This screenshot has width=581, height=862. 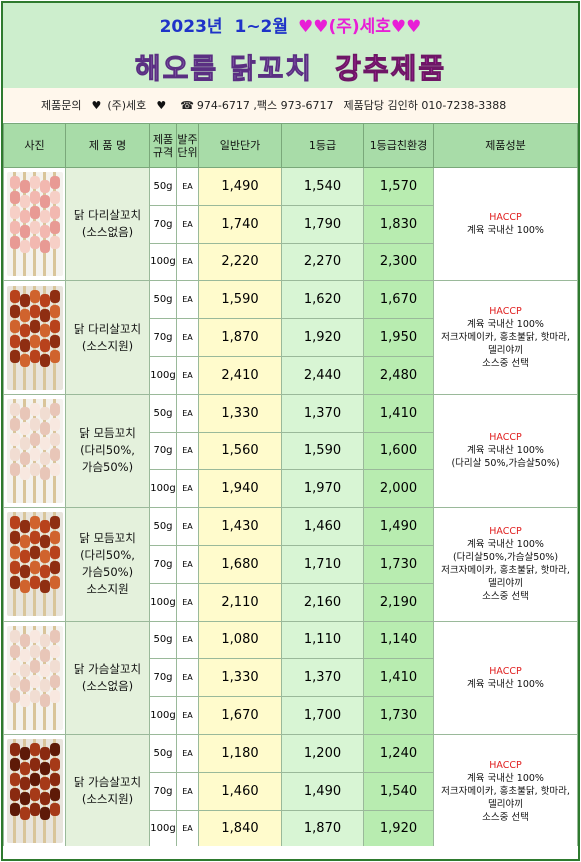 I want to click on composition-line: (다리살50%,가슴살50%), so click(x=505, y=558).